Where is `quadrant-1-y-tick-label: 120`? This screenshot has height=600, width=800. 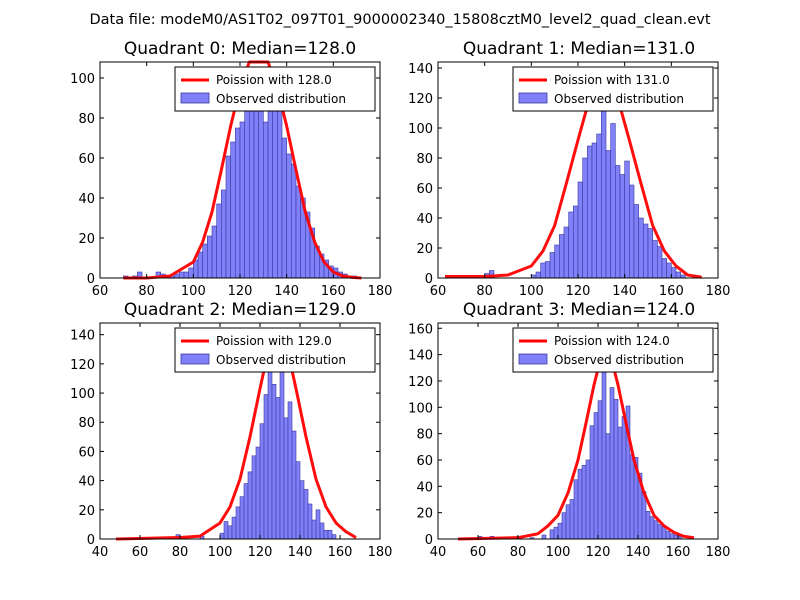
quadrant-1-y-tick-label: 120 is located at coordinates (420, 99).